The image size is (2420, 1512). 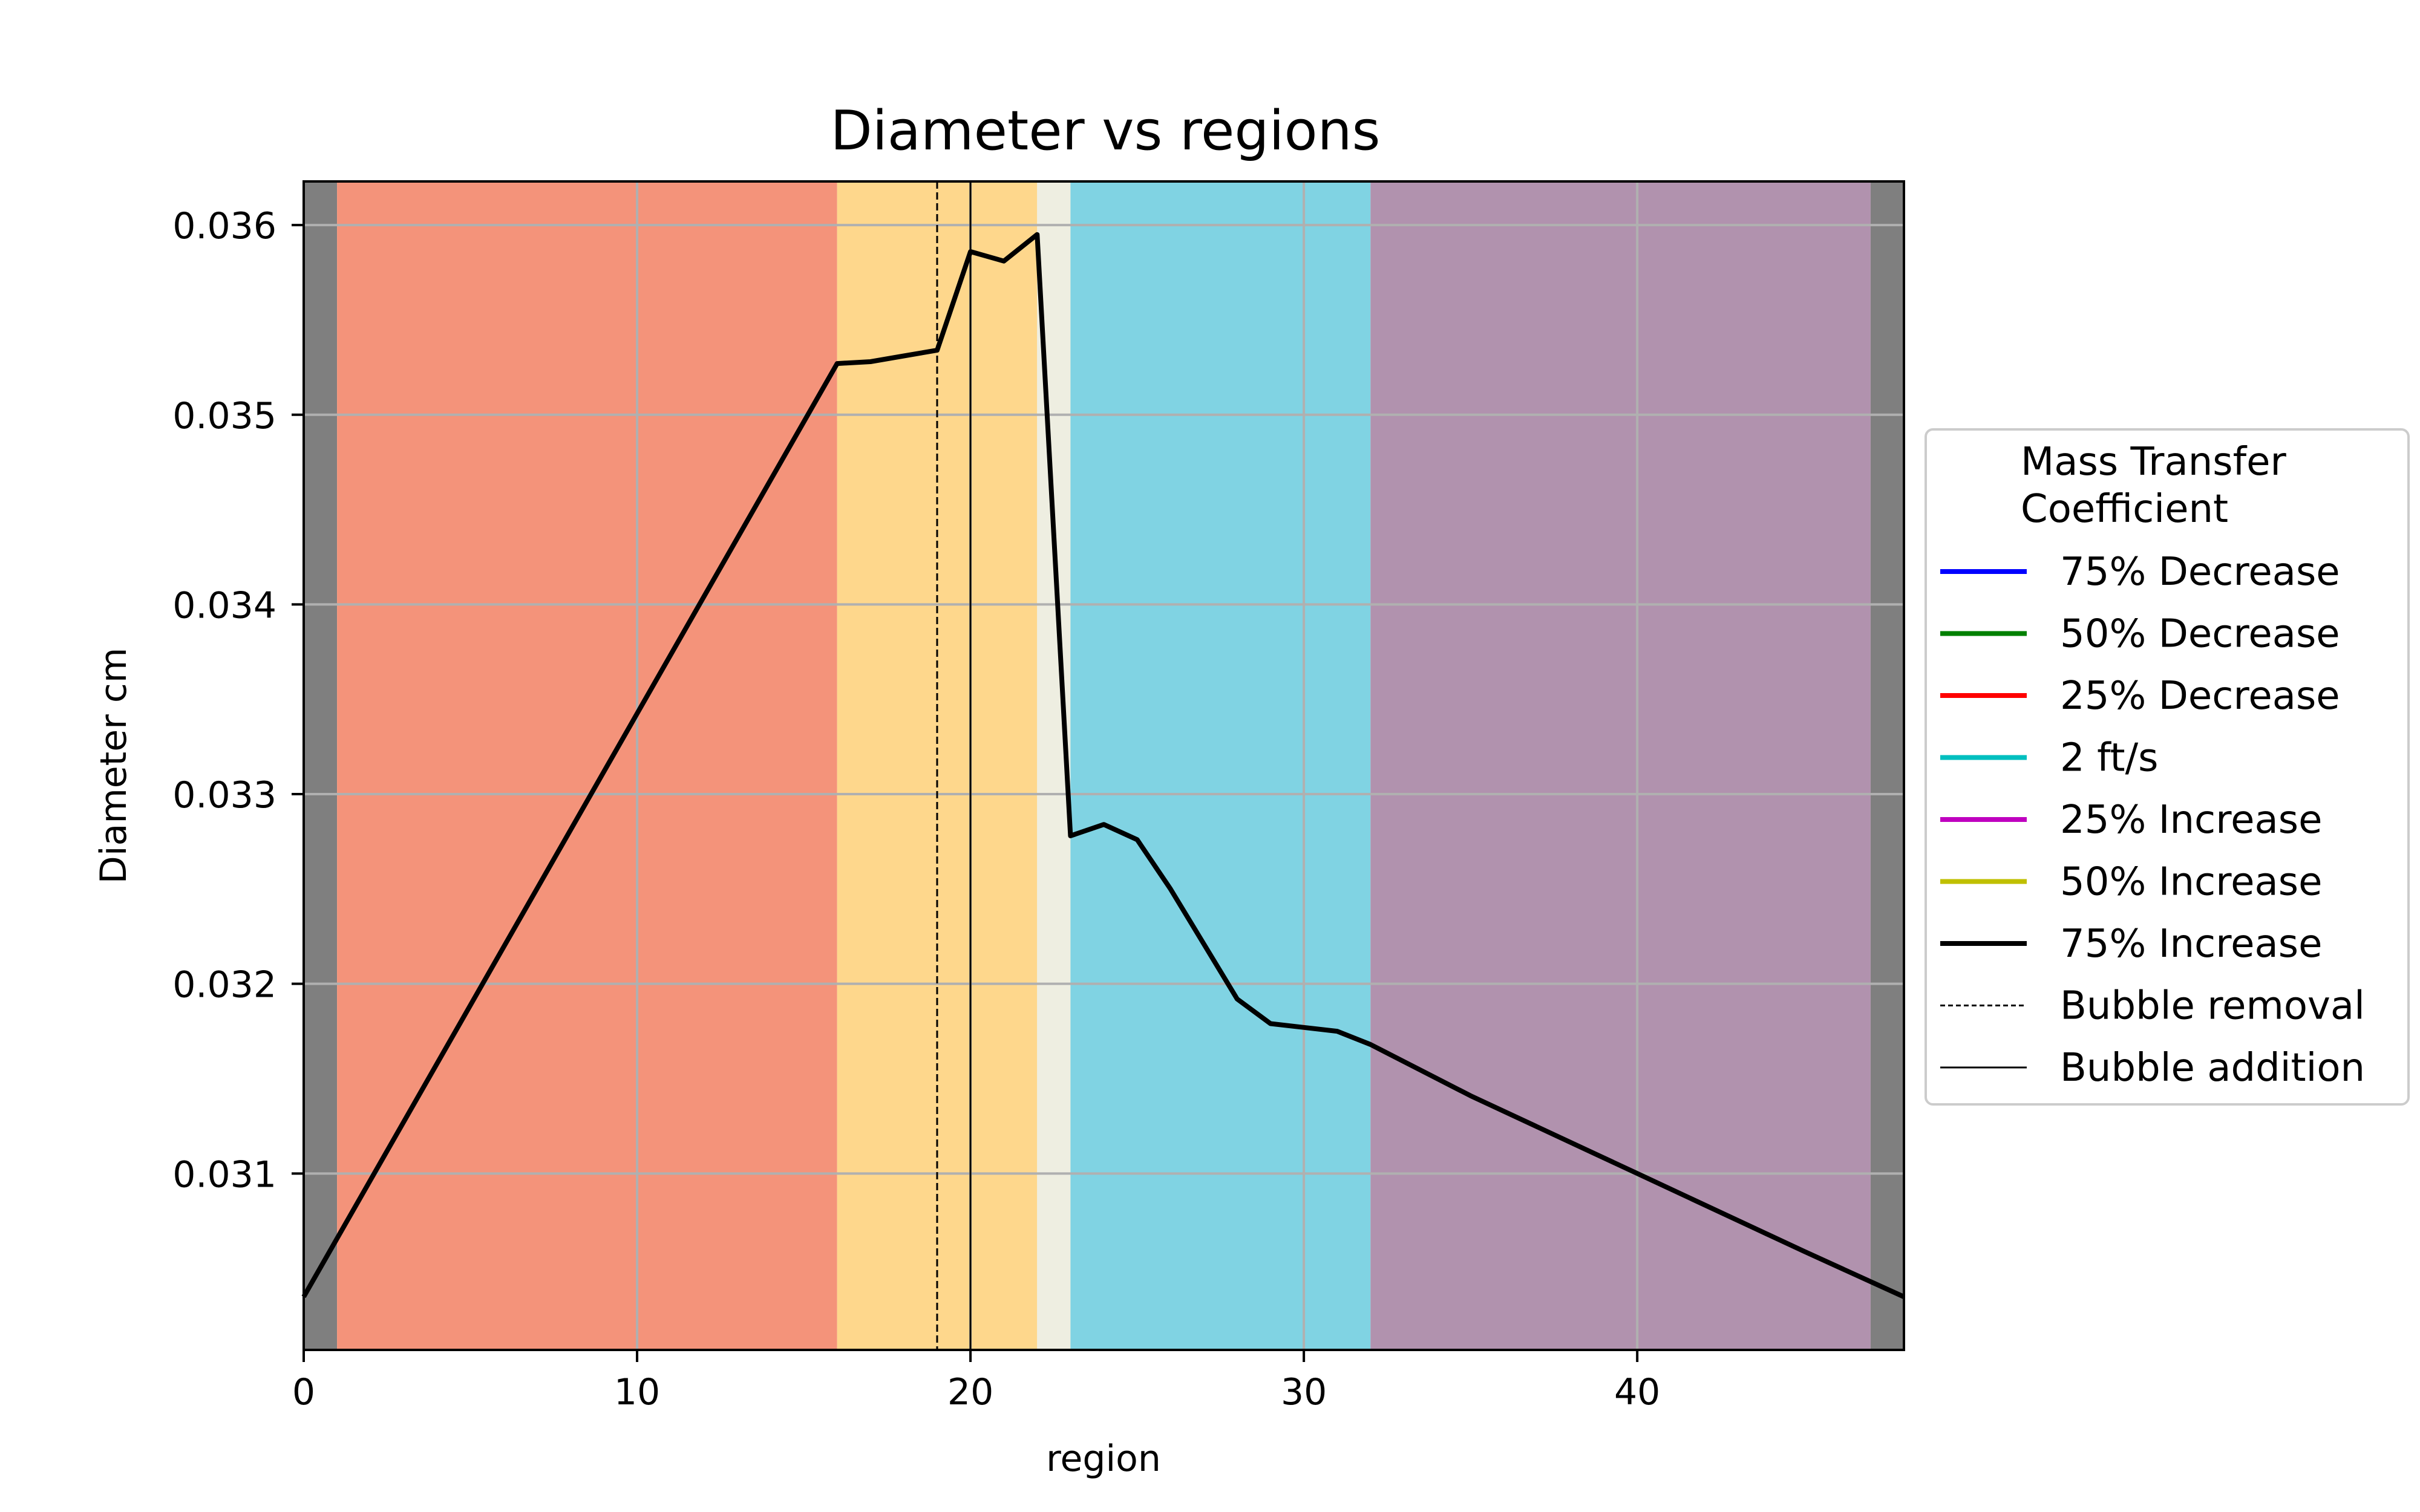 I want to click on y-tick-label-0.033: 0.033, so click(x=224, y=795).